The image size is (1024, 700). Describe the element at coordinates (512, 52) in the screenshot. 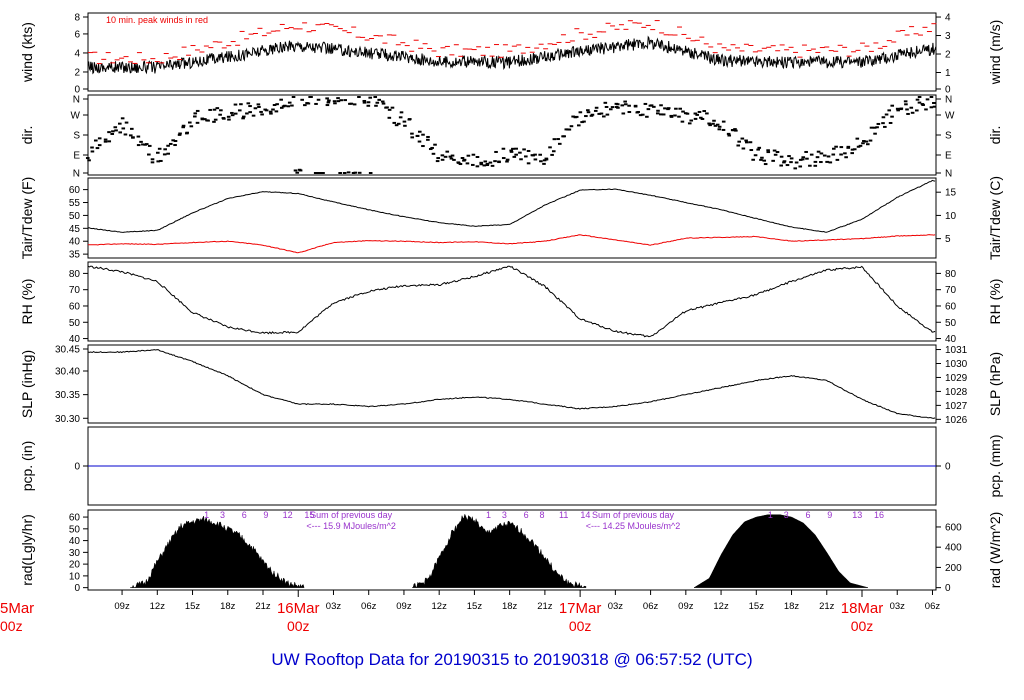

I see `panel-frame-wind` at that location.